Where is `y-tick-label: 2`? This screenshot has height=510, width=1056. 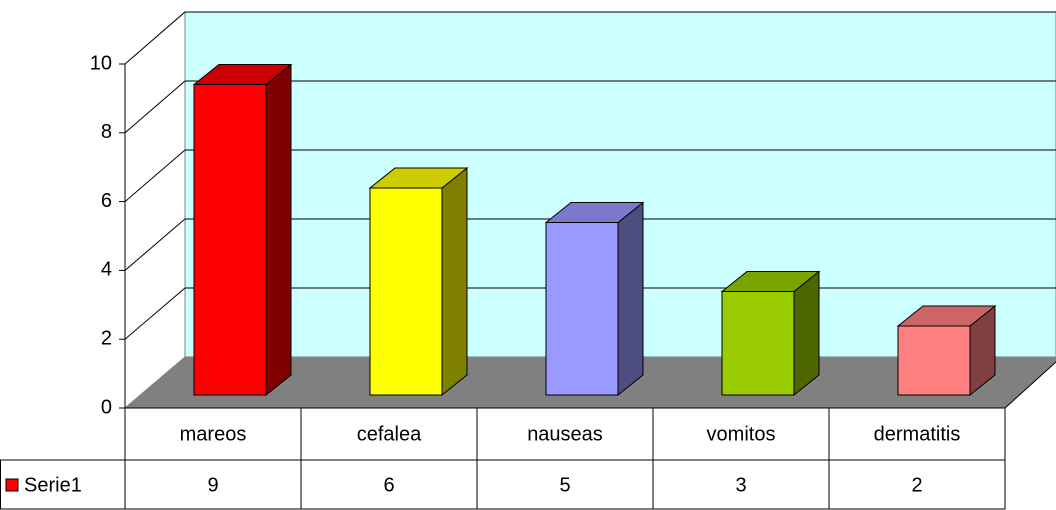
y-tick-label: 2 is located at coordinates (106, 338).